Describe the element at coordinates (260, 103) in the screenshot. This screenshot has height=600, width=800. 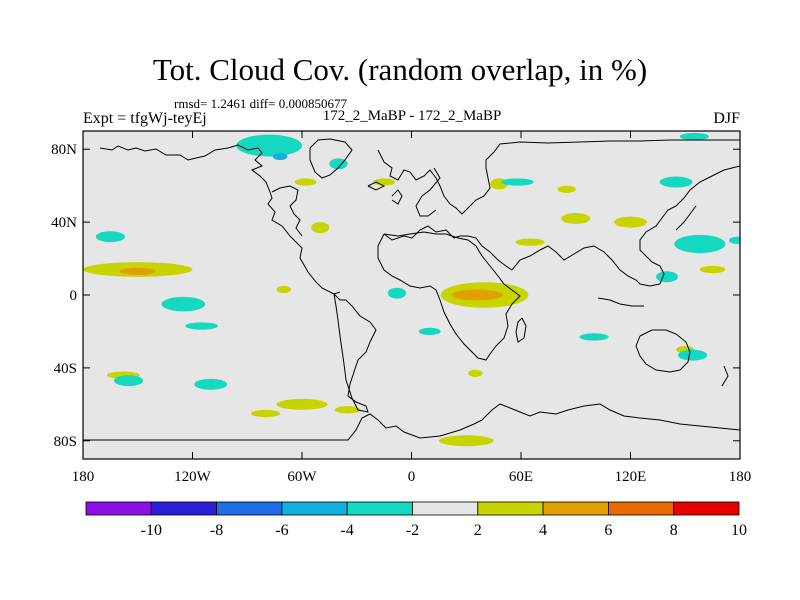
I see `rmsd-diff-stats: rmsd= 1.2461 diff= 0.000850677` at that location.